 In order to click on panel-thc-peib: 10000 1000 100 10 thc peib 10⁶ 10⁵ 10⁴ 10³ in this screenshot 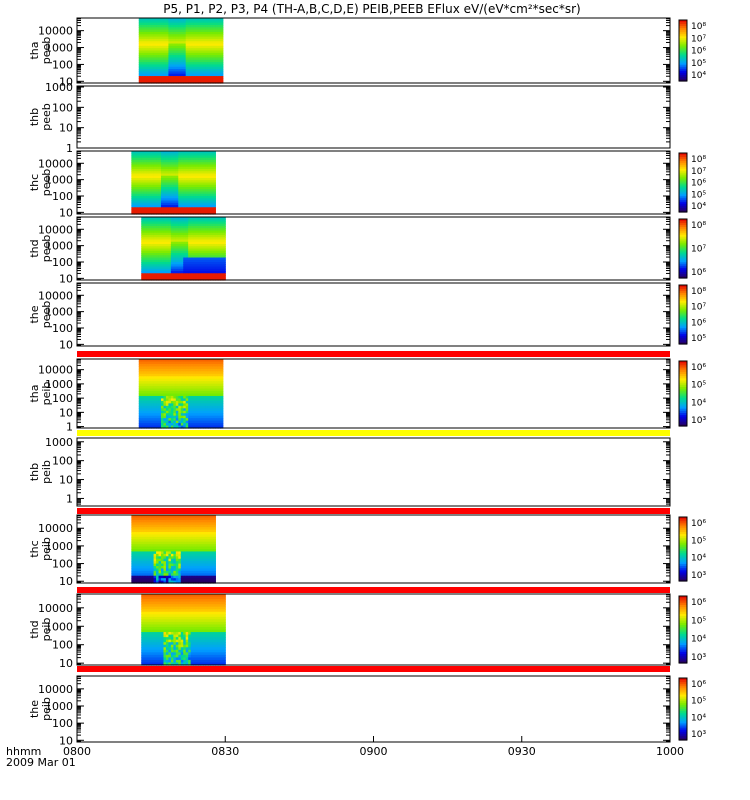, I will do `click(367, 553)`.